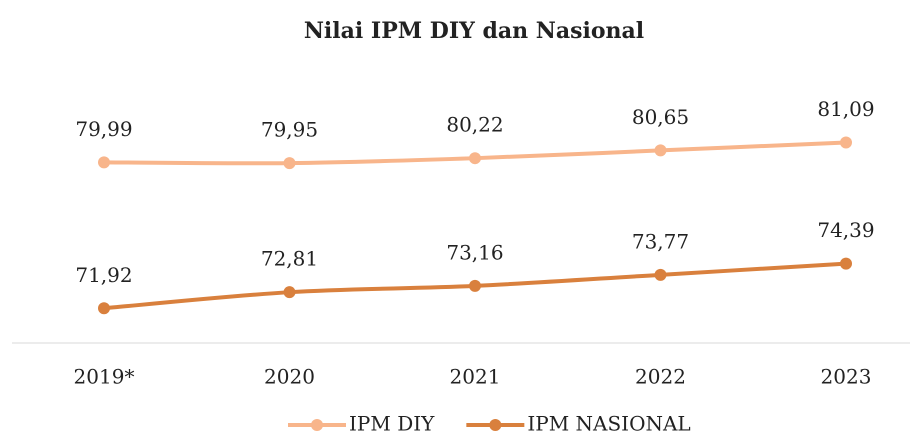  I want to click on data-label: 80,65, so click(660, 117).